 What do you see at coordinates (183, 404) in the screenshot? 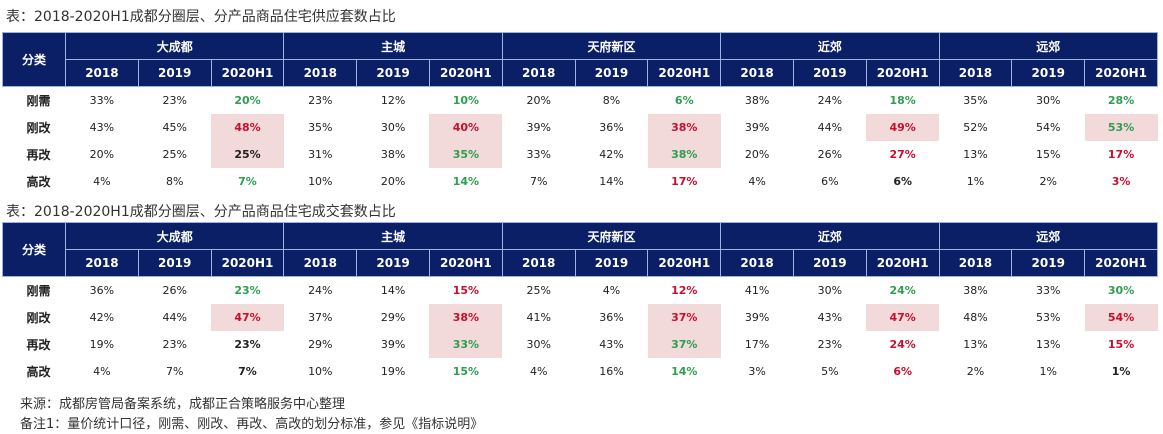
I see `source-note: 来源：成都房管局备案系统，成都正合策略服务中心整理` at bounding box center [183, 404].